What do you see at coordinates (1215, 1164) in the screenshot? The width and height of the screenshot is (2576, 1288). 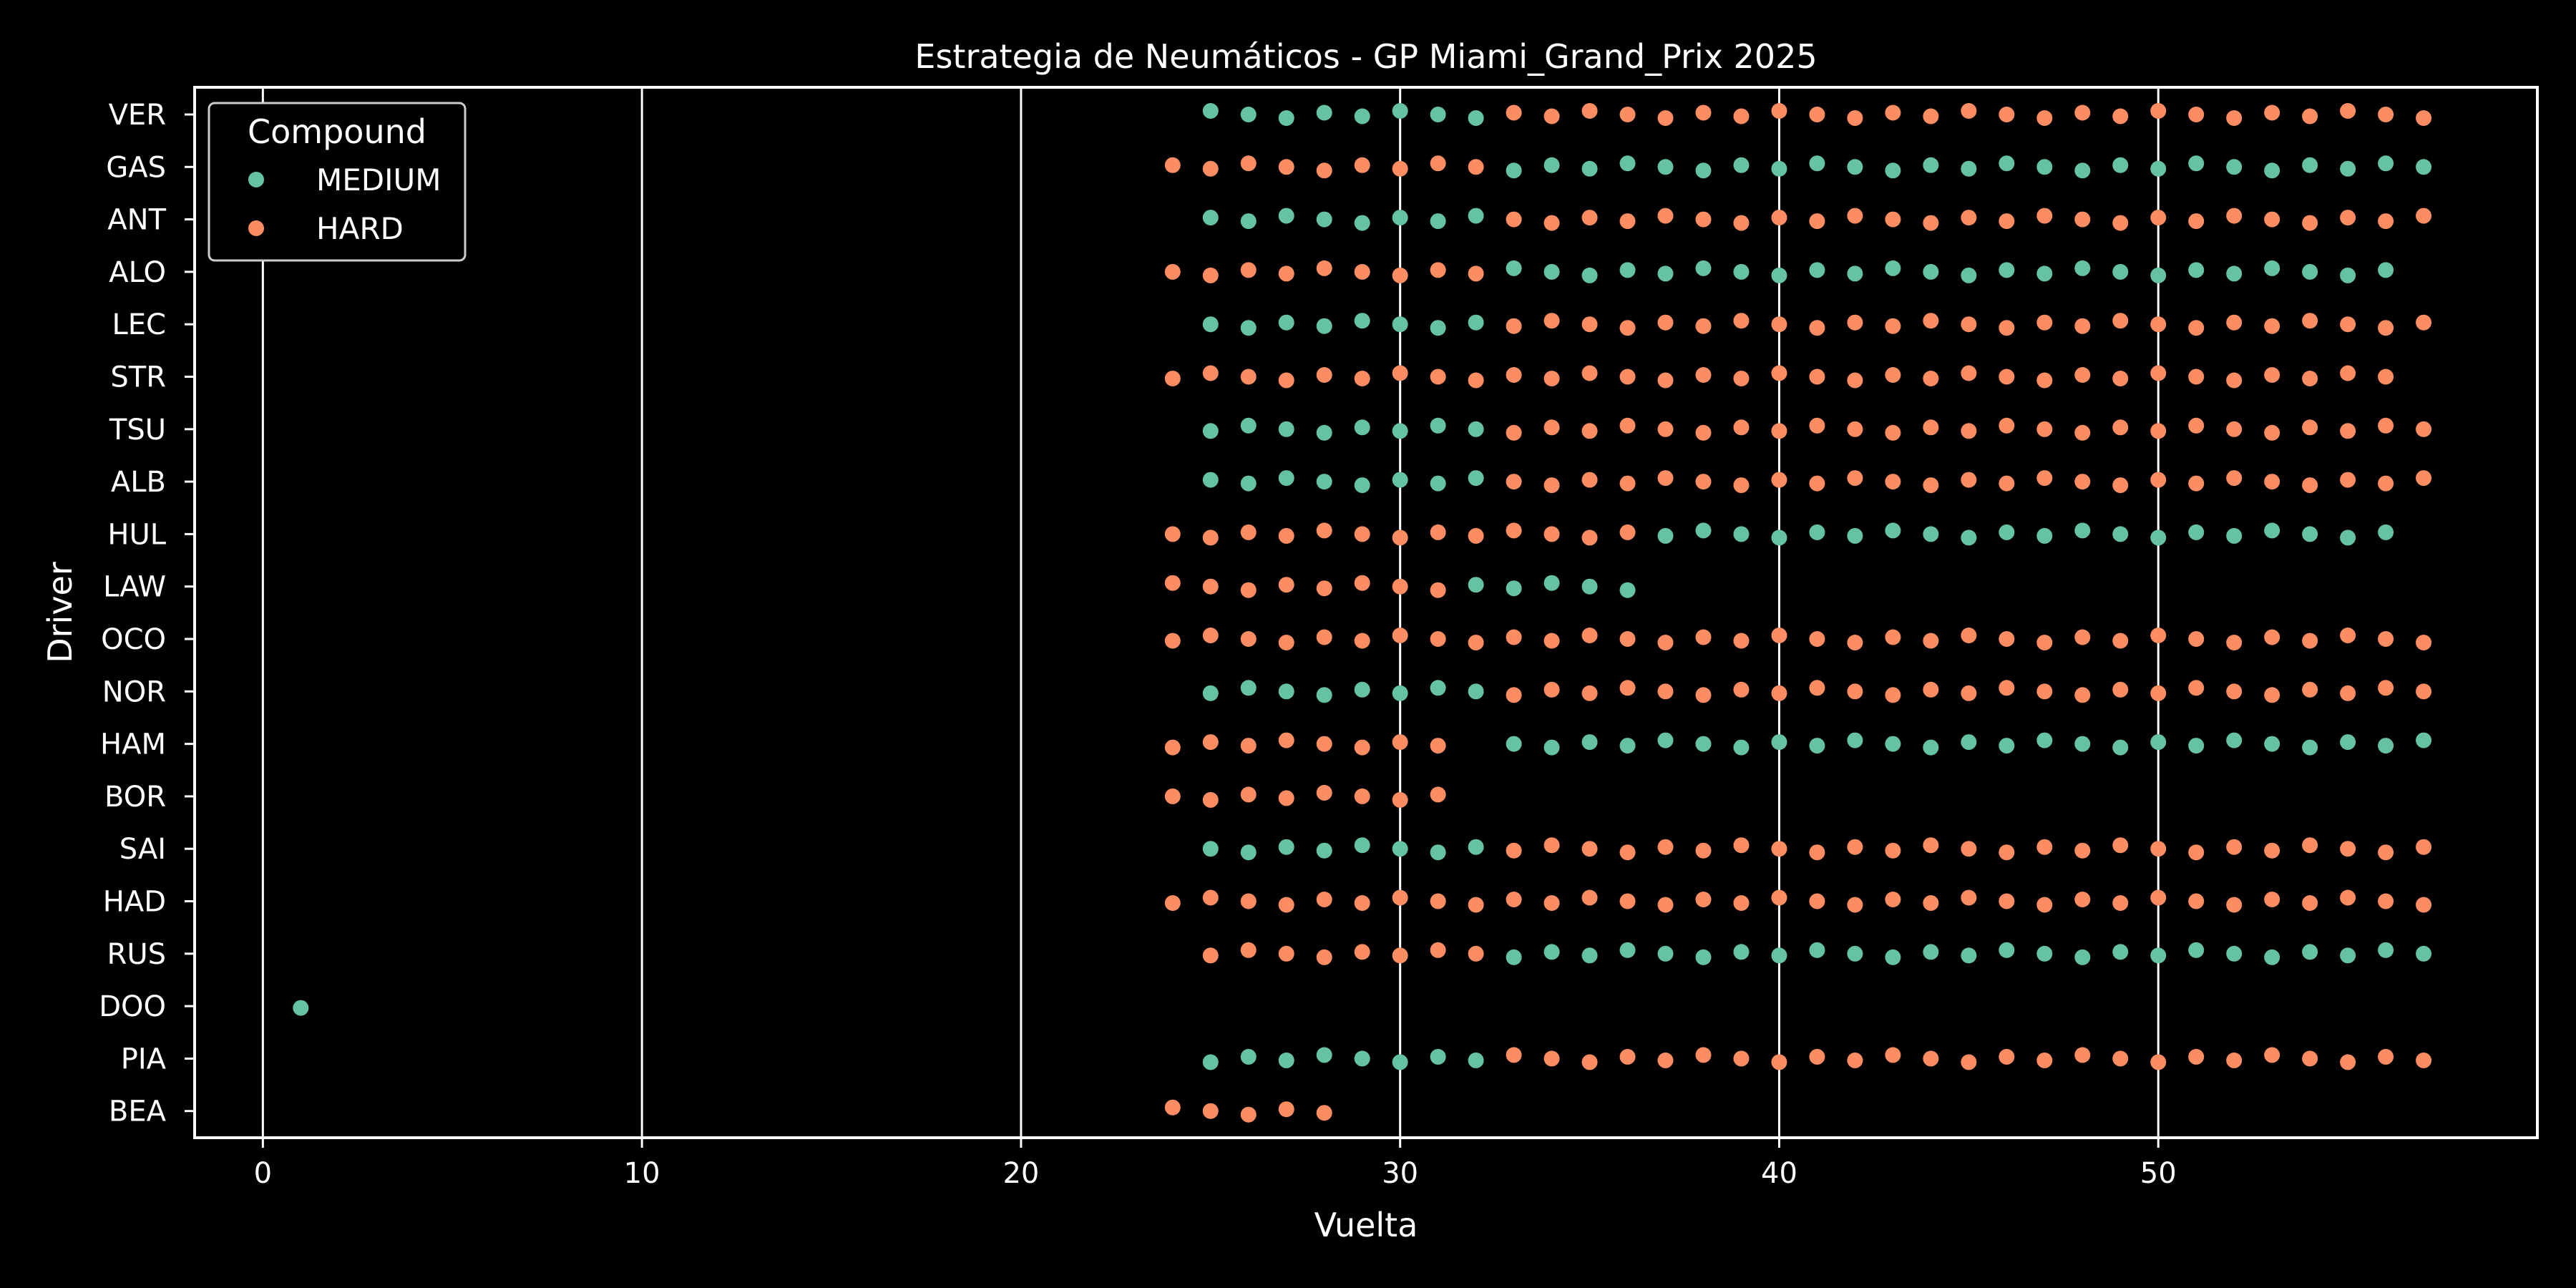 I see `x-axis-ticks: 0 10 20 30 40 50` at bounding box center [1215, 1164].